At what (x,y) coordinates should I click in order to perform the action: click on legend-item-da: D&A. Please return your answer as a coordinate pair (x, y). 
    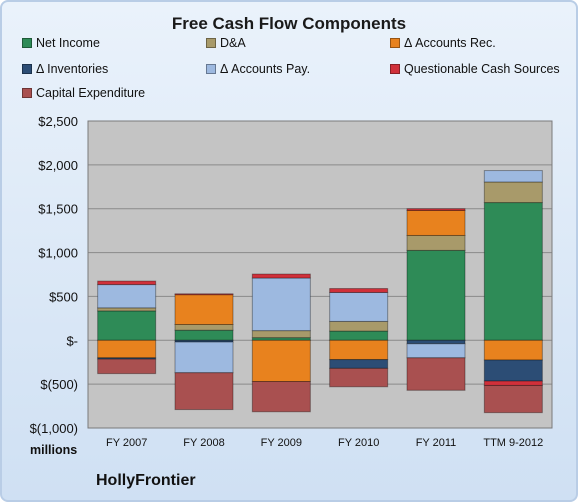
    Looking at the image, I should click on (226, 43).